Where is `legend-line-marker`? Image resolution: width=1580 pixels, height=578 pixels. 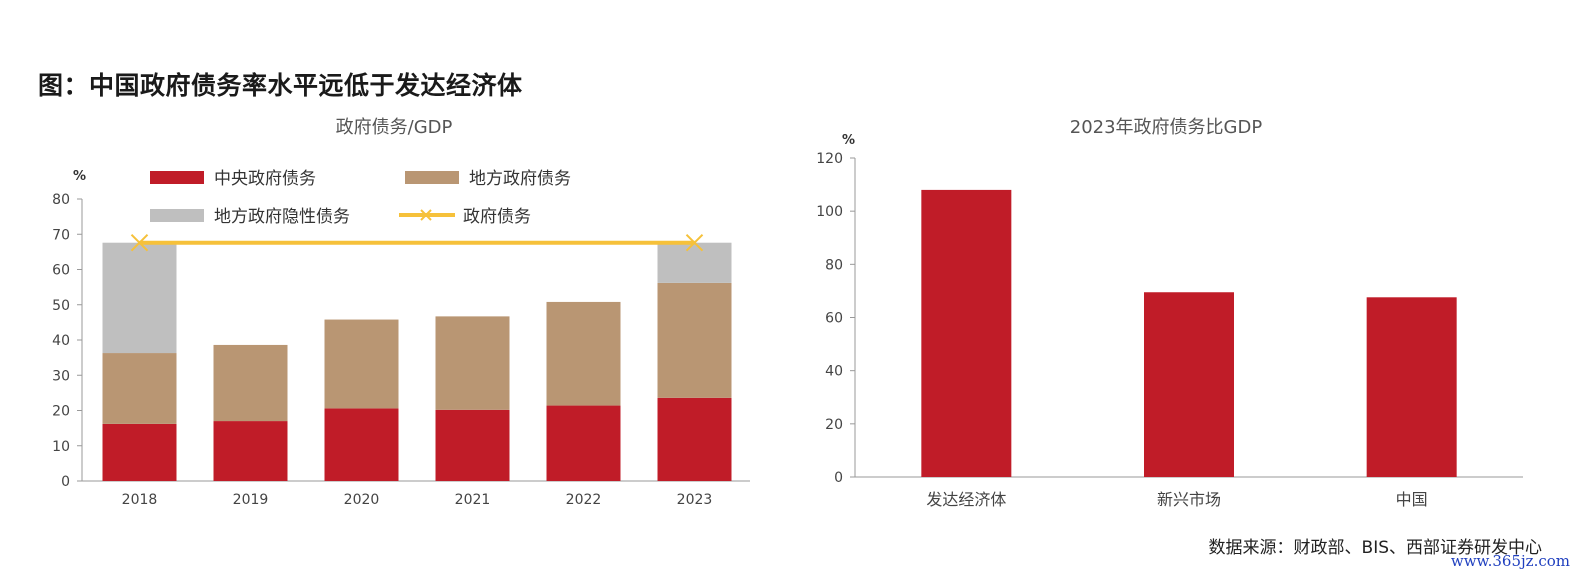 legend-line-marker is located at coordinates (426, 215).